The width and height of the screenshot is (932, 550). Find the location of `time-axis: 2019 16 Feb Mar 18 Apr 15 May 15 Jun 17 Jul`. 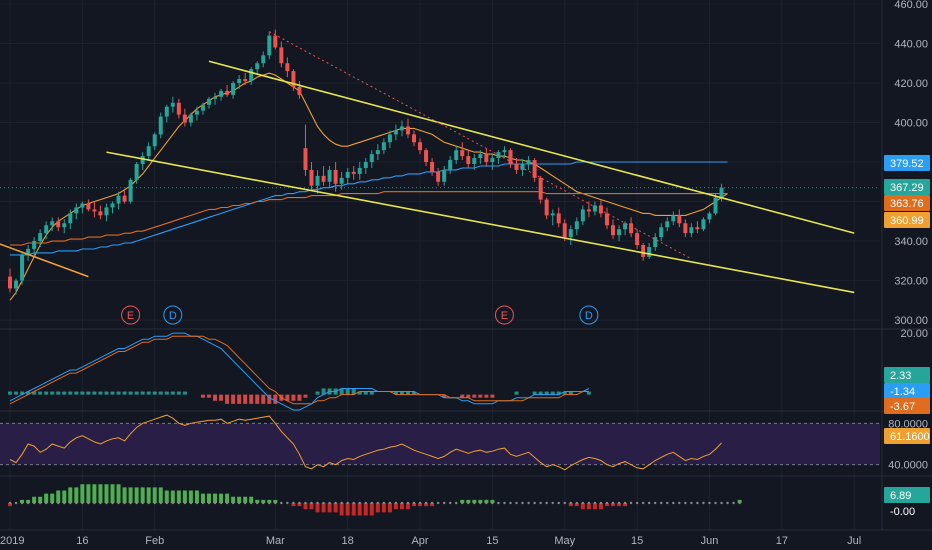

time-axis: 2019 16 Feb Mar 18 Apr 15 May 15 Jun 17 Jul is located at coordinates (466, 540).